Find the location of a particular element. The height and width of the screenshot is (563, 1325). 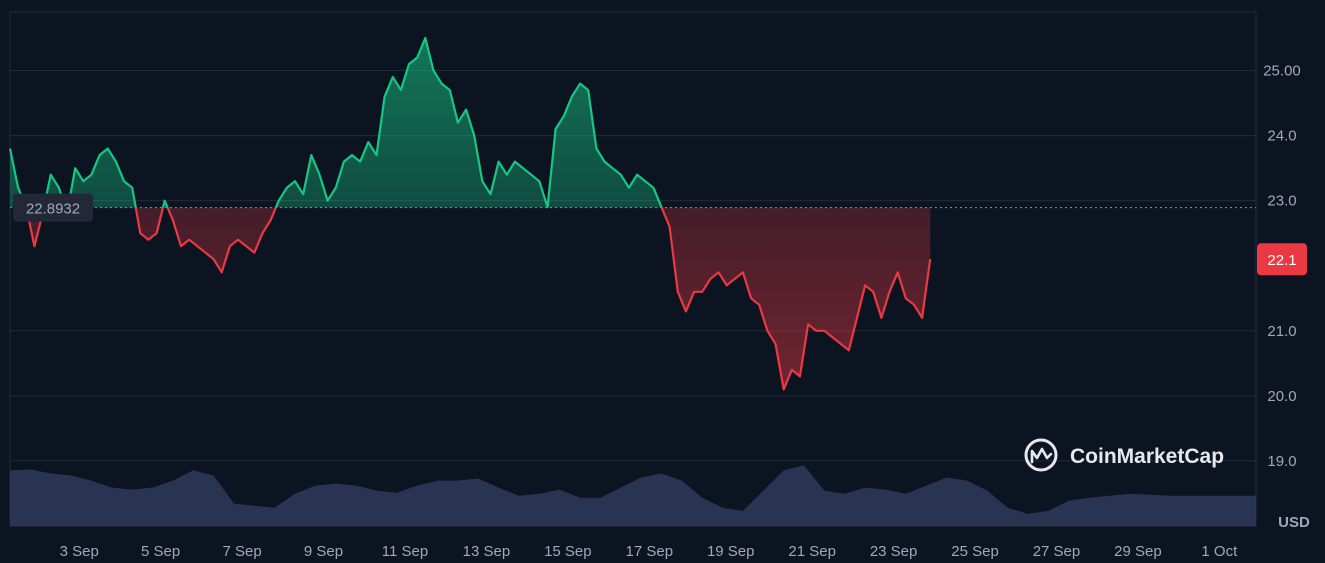

x-tick-label: 3 Sep is located at coordinates (79, 551).